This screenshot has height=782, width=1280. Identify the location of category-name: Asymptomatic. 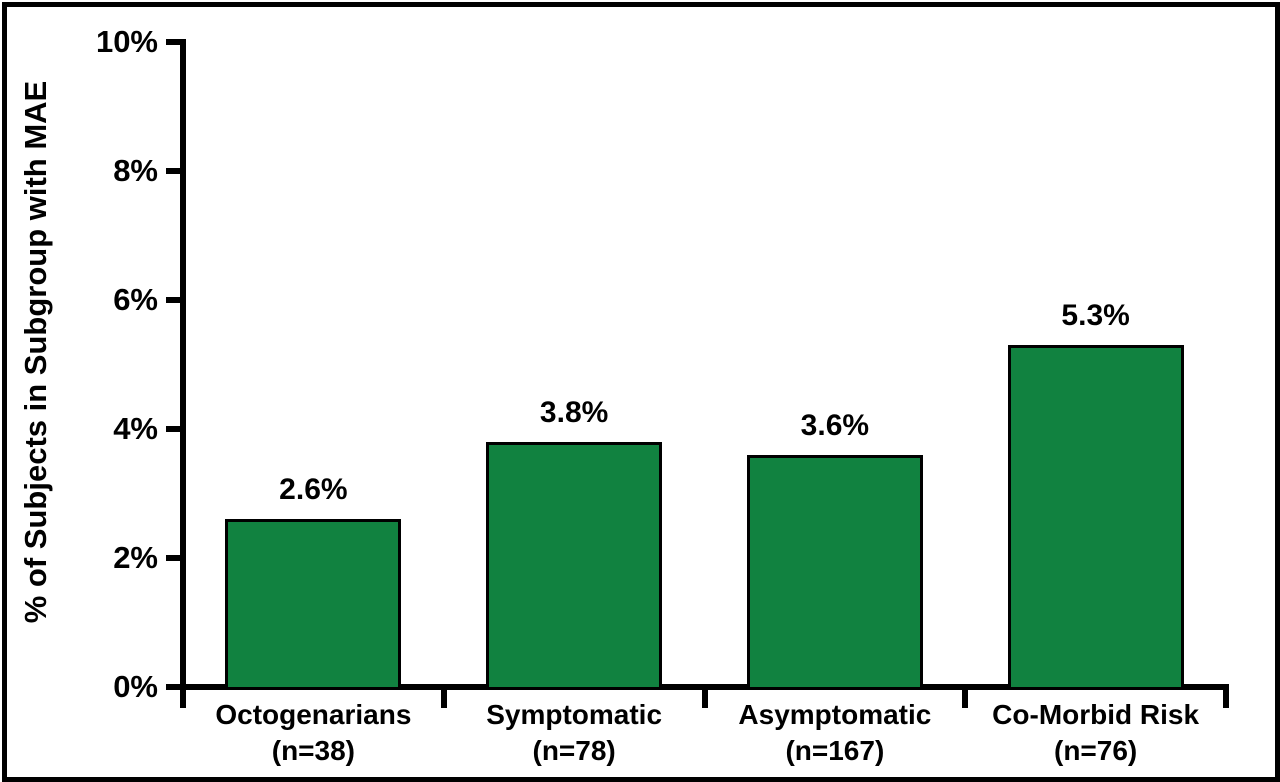
(835, 714).